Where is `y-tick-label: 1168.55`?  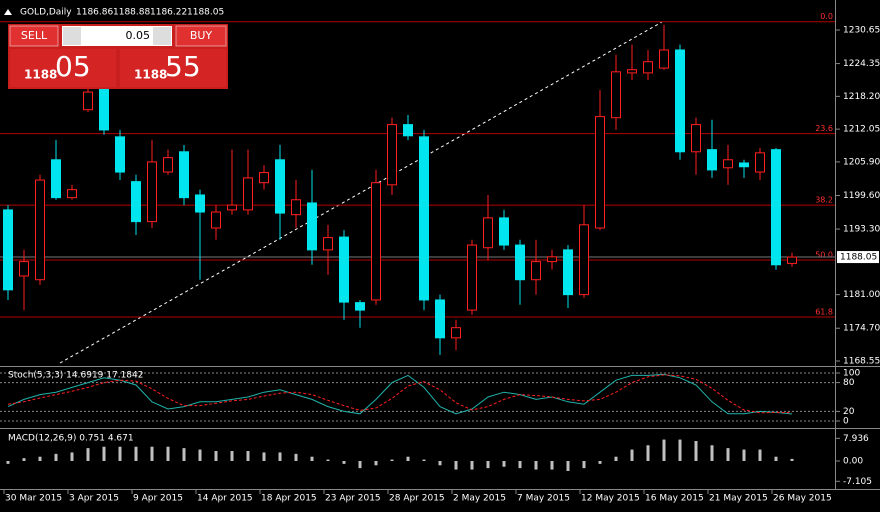 y-tick-label: 1168.55 is located at coordinates (861, 362).